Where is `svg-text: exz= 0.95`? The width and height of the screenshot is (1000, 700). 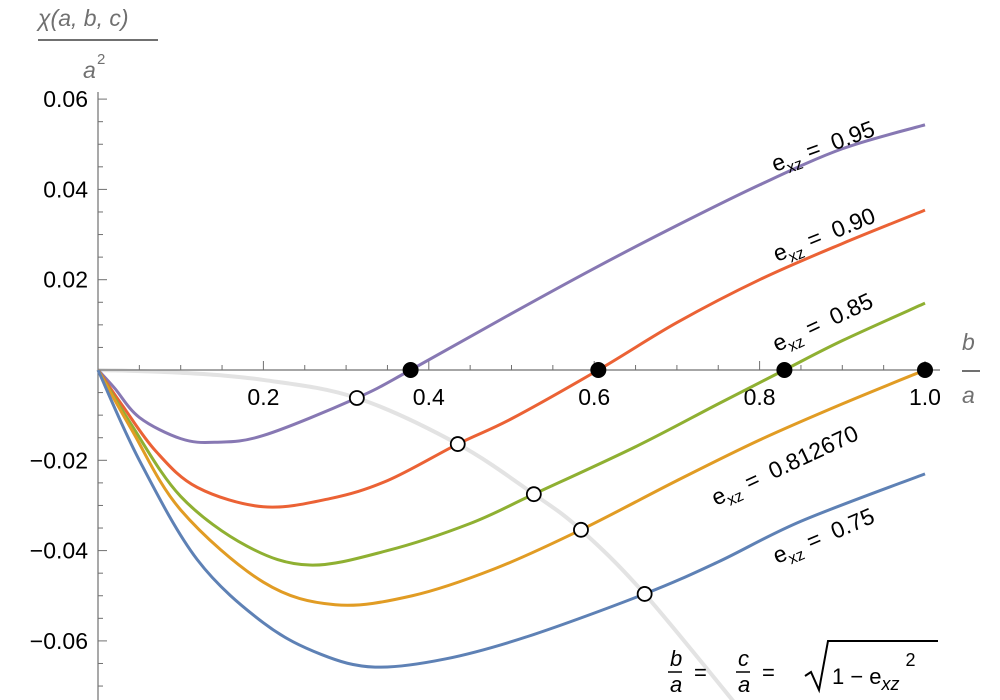
svg-text: exz= 0.95 is located at coordinates (824, 148).